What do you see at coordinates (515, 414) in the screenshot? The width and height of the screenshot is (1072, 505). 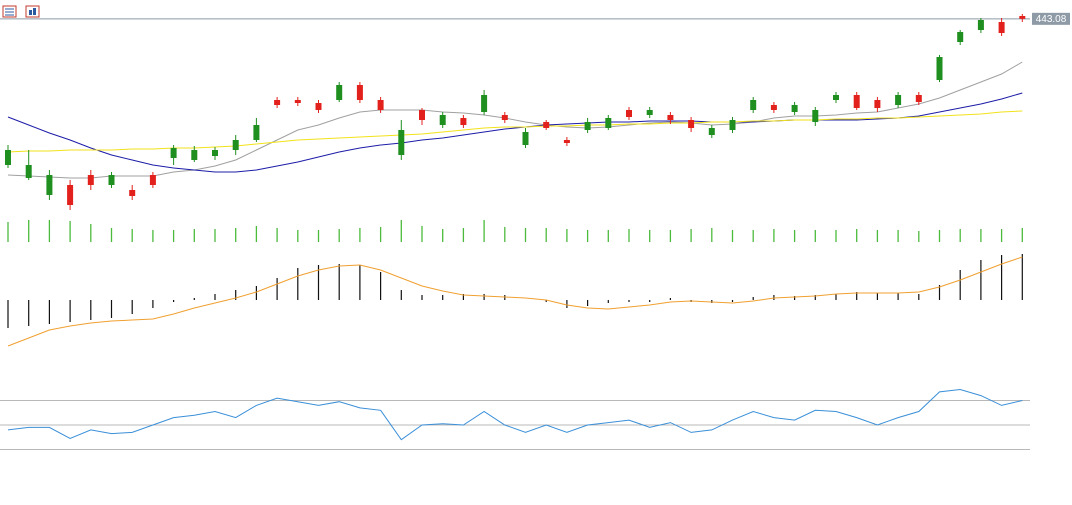 I see `rsi-line` at bounding box center [515, 414].